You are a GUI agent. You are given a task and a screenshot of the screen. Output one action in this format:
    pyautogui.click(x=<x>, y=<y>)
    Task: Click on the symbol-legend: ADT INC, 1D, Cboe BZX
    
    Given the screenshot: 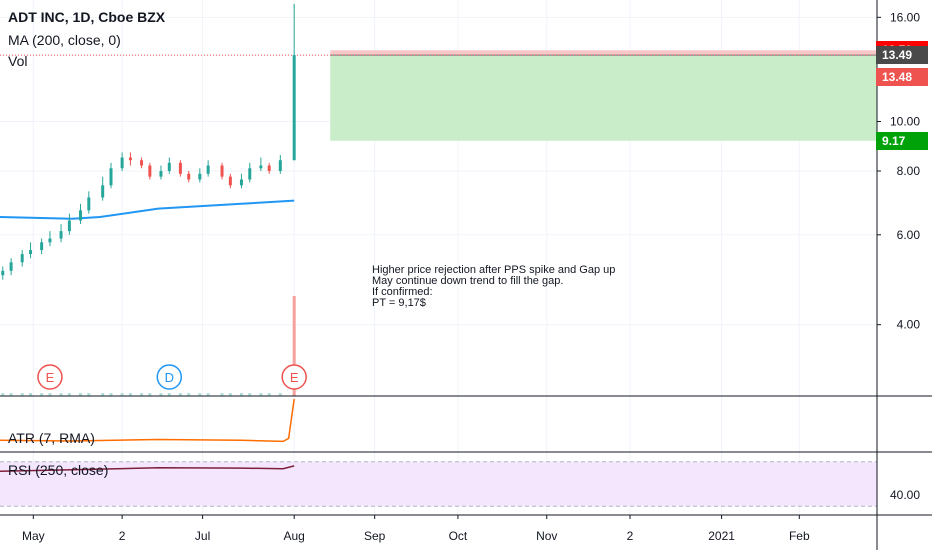 What is the action you would take?
    pyautogui.click(x=87, y=17)
    